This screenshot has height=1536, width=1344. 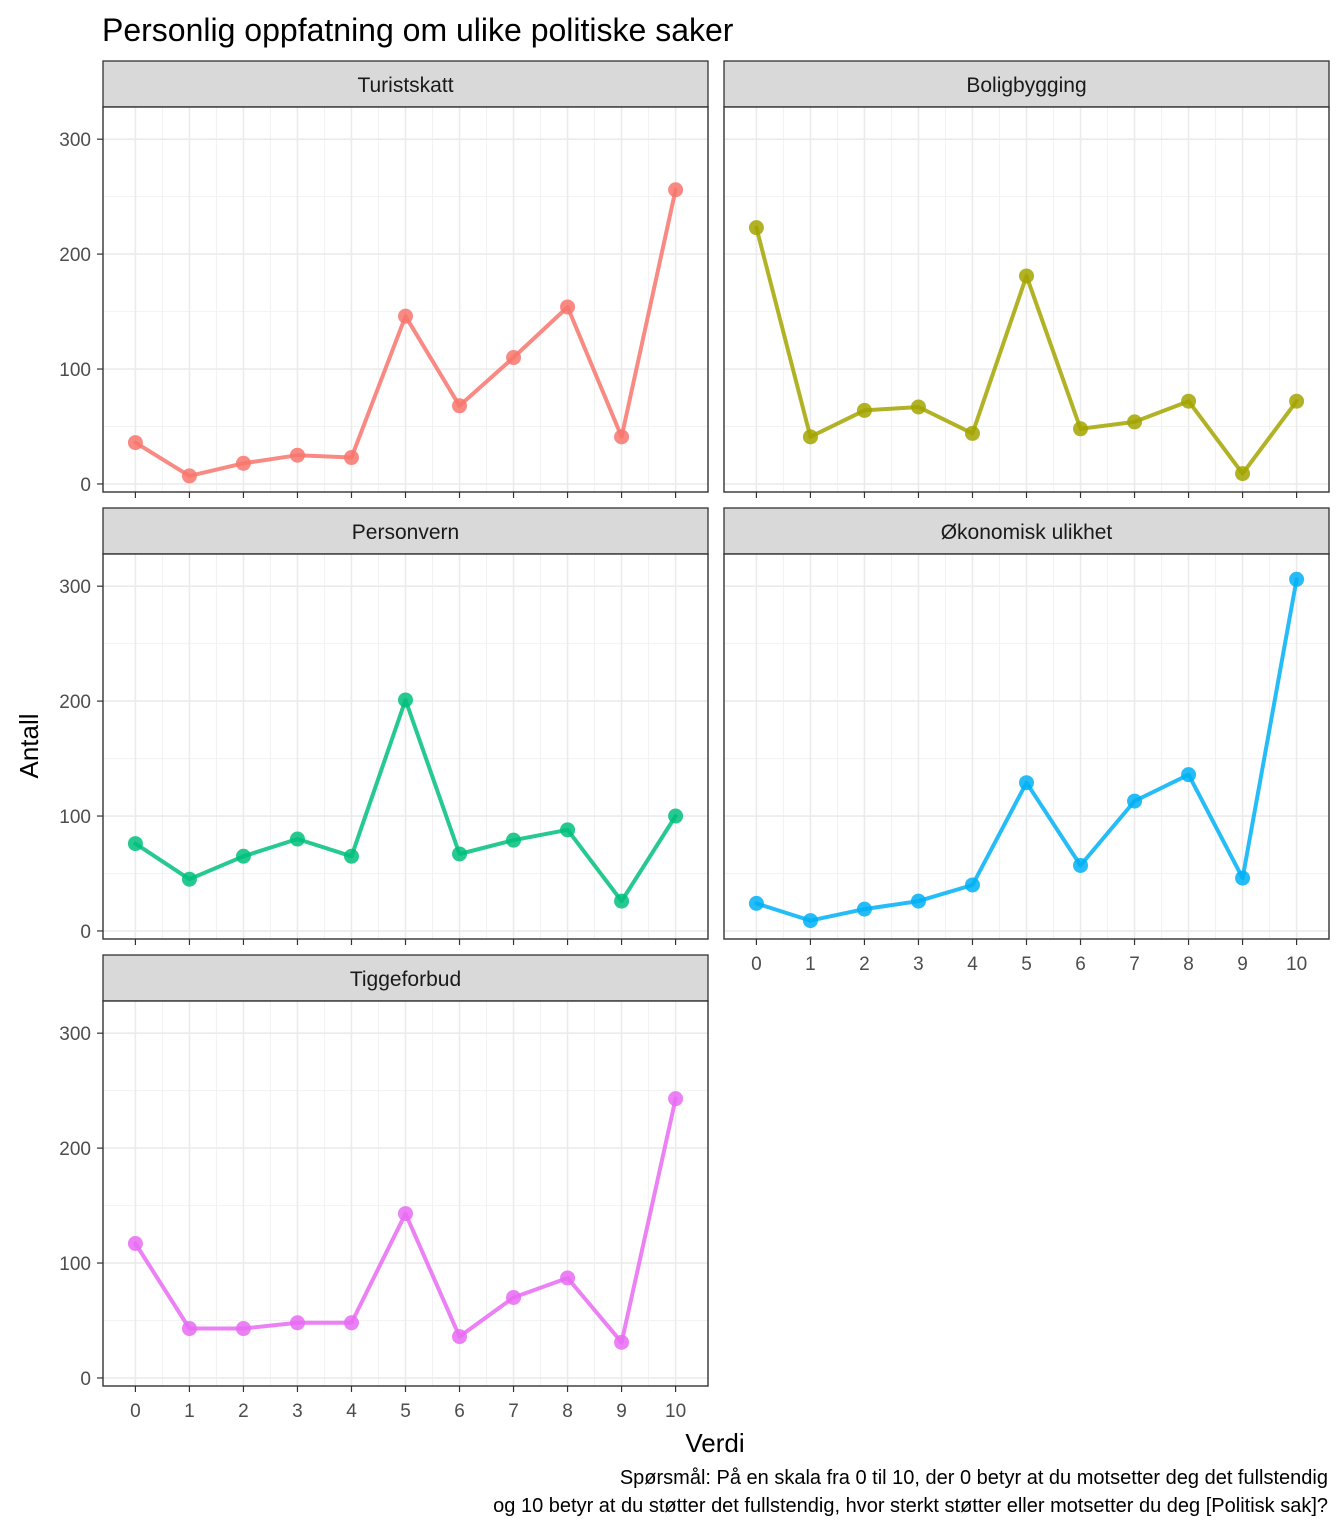 I want to click on facet-turistskatt: Turistskatt 0 100 200 300, so click(x=384, y=279).